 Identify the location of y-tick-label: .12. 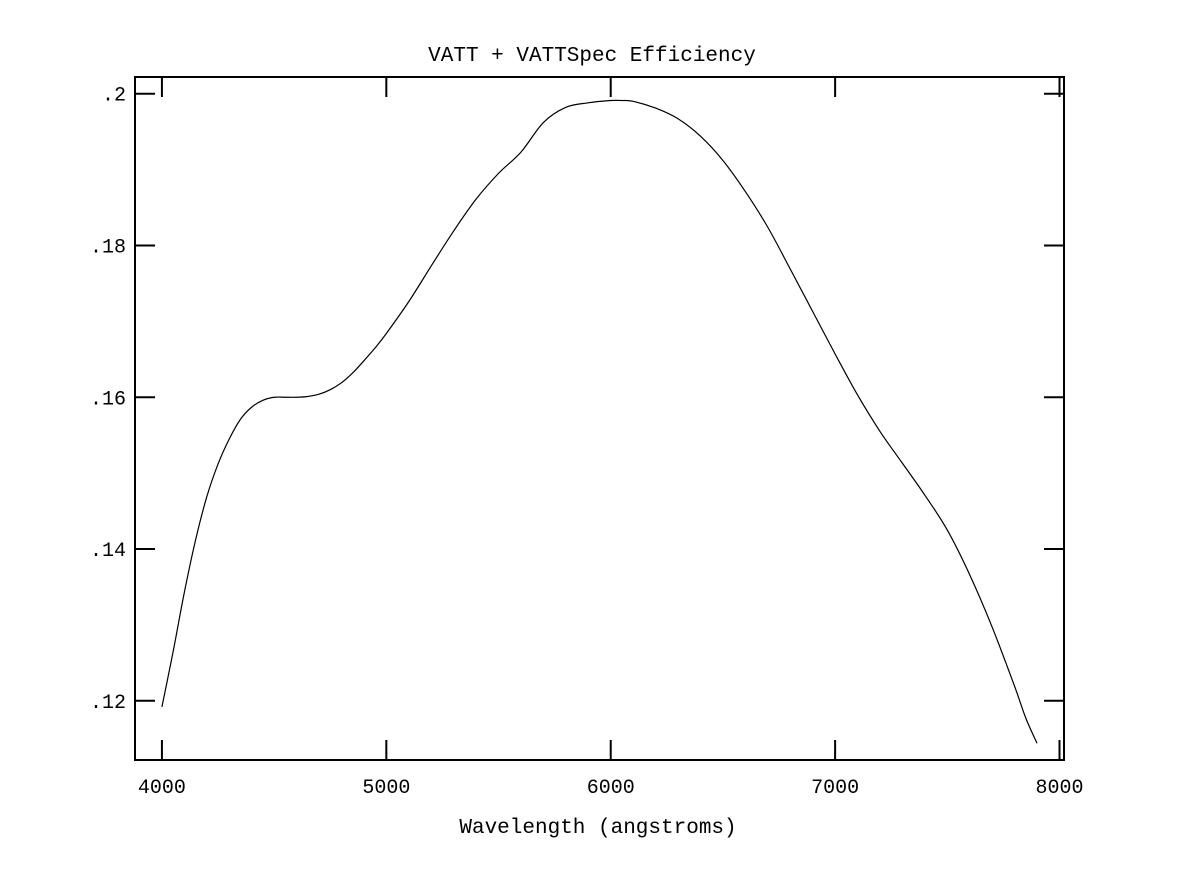
(108, 703).